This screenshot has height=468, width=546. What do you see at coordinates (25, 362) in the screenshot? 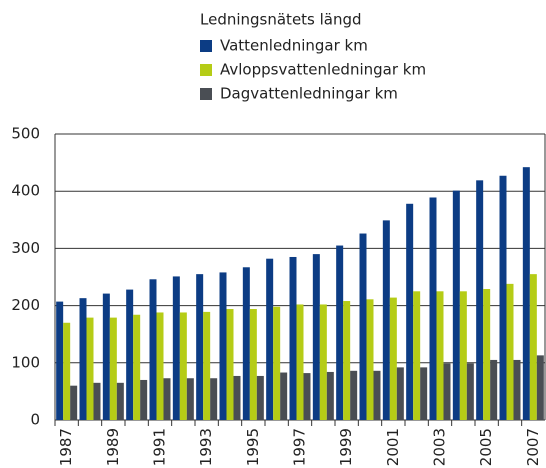
I see `y-tick-label: 100` at bounding box center [25, 362].